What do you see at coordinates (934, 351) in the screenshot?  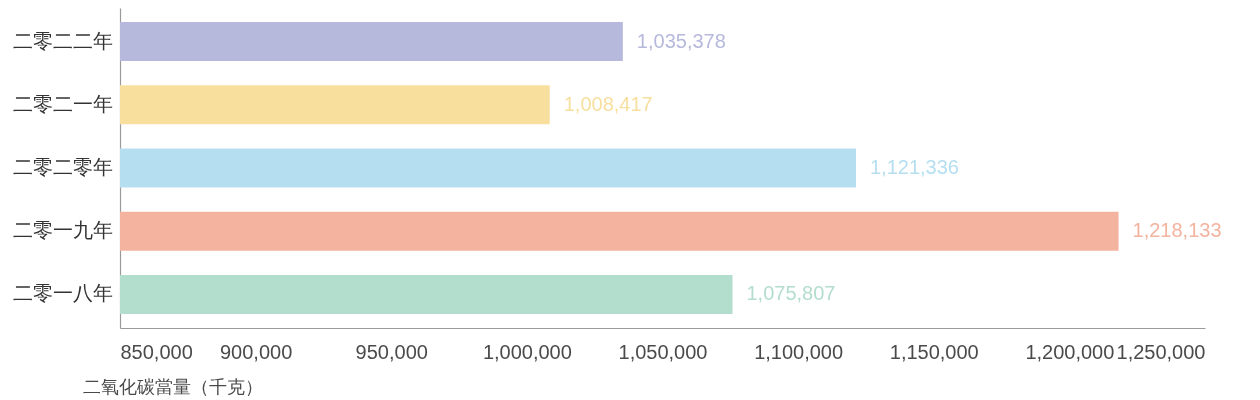 I see `x-tick-label: 1,150,000` at bounding box center [934, 351].